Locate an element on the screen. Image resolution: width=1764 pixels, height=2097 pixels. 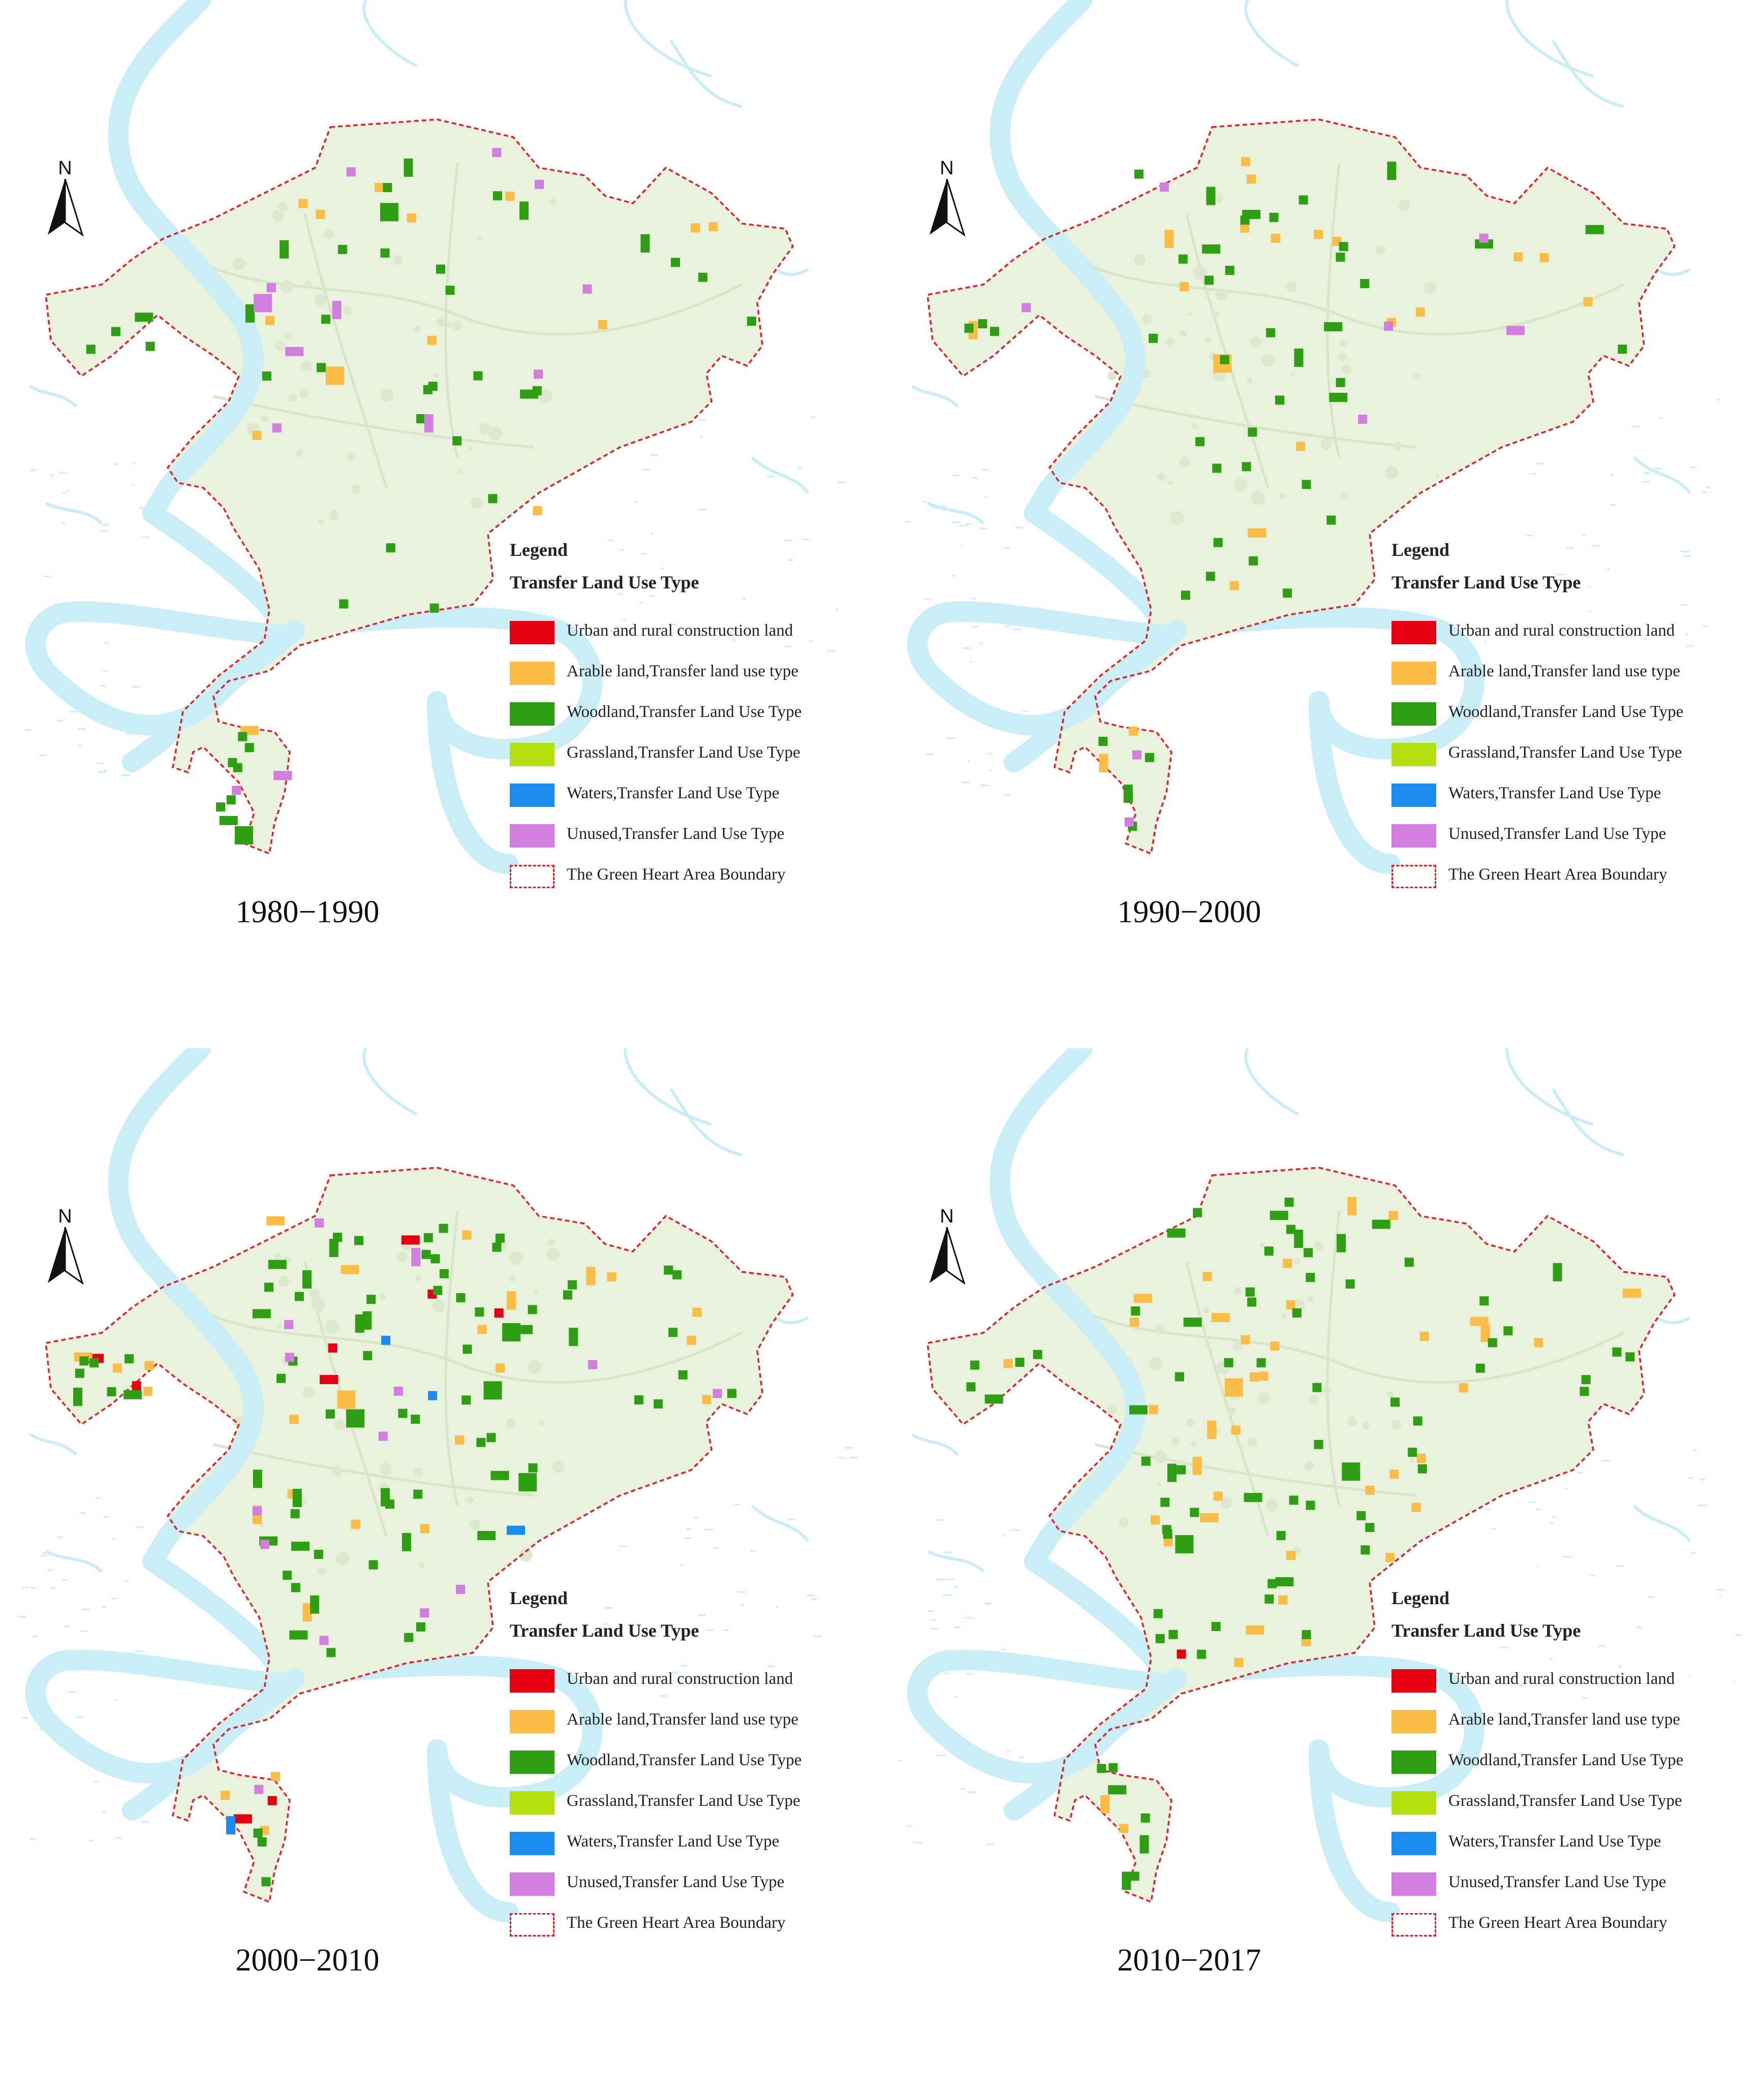
north-arrow-left is located at coordinates (938, 207).